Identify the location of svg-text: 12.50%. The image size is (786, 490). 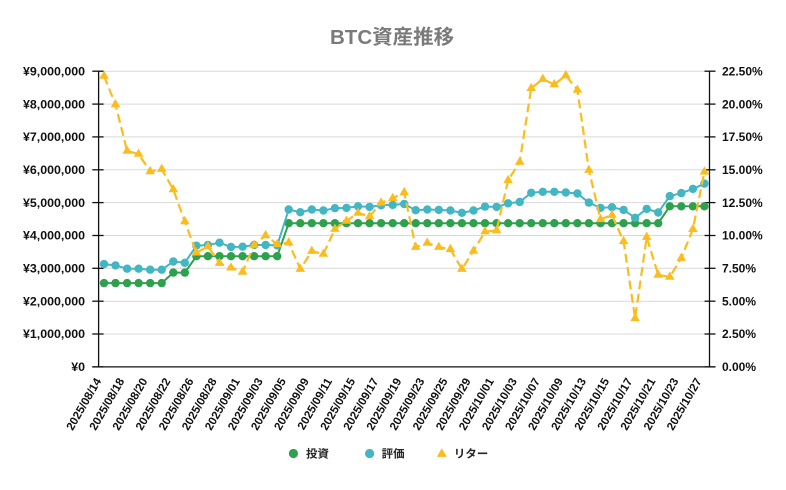
(742, 203).